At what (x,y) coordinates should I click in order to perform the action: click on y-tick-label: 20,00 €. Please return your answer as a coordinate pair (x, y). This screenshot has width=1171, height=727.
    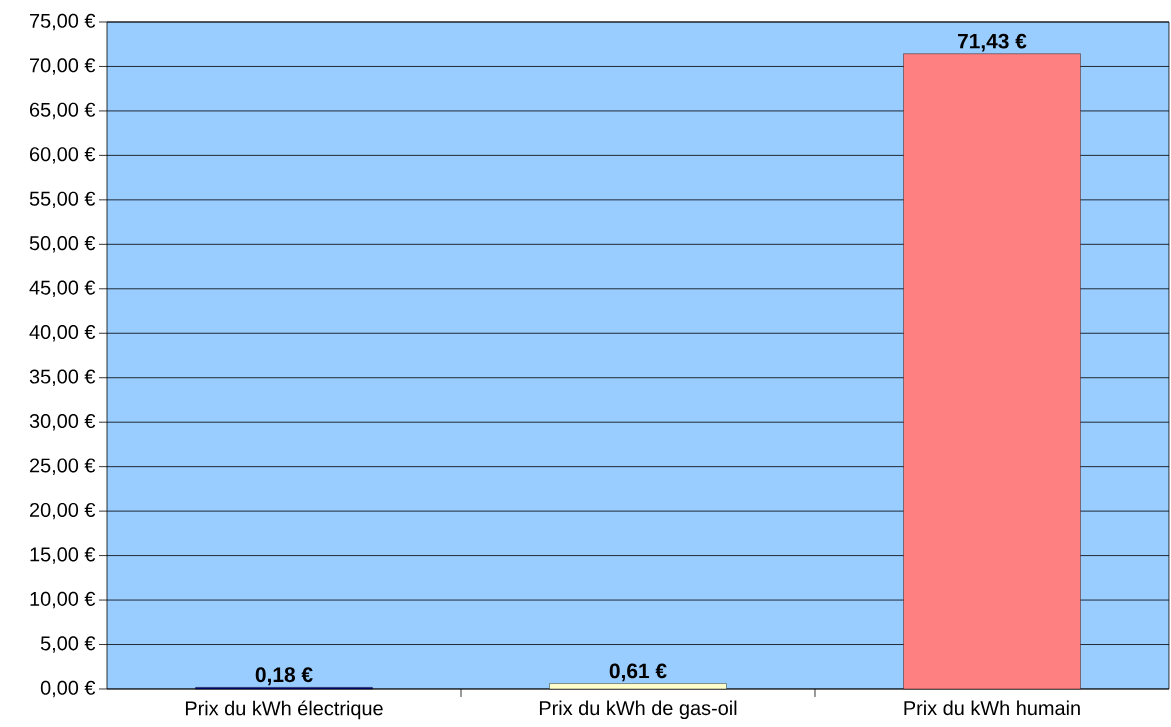
    Looking at the image, I should click on (63, 511).